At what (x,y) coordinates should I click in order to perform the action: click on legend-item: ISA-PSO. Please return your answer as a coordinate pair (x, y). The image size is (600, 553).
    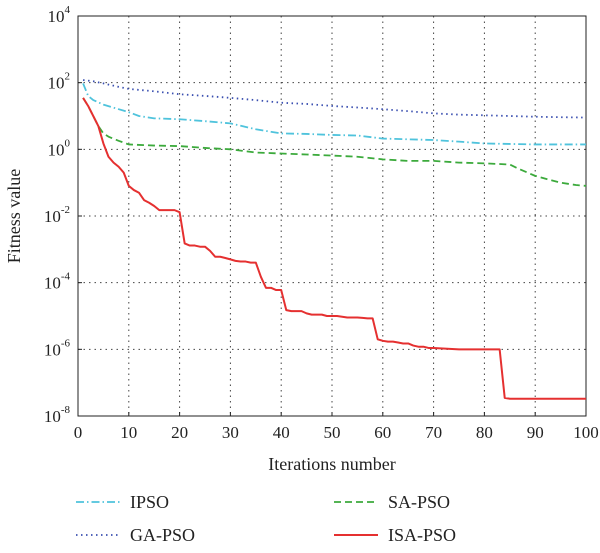
    Looking at the image, I should click on (395, 535).